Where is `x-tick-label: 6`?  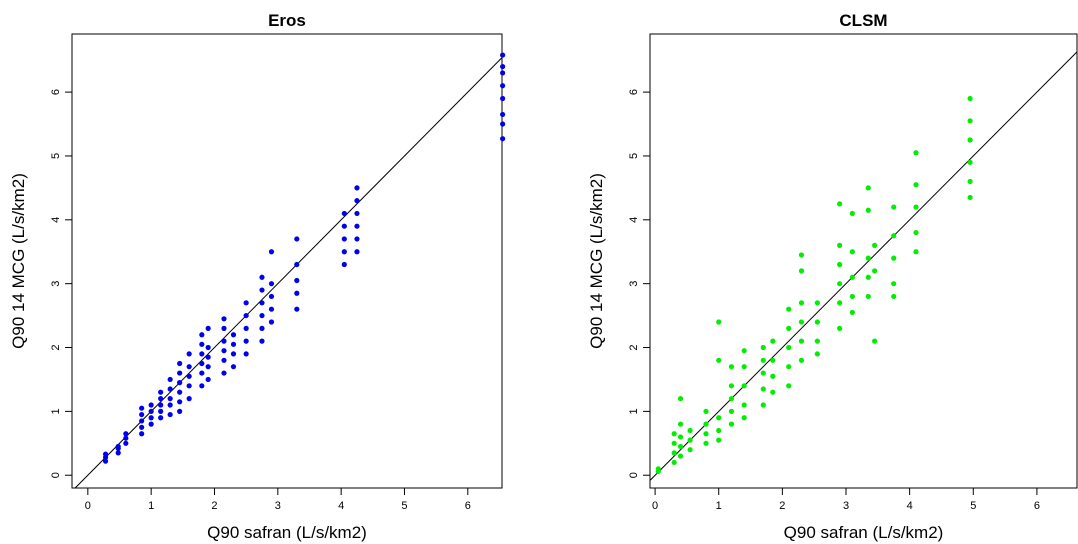
x-tick-label: 6 is located at coordinates (1037, 506).